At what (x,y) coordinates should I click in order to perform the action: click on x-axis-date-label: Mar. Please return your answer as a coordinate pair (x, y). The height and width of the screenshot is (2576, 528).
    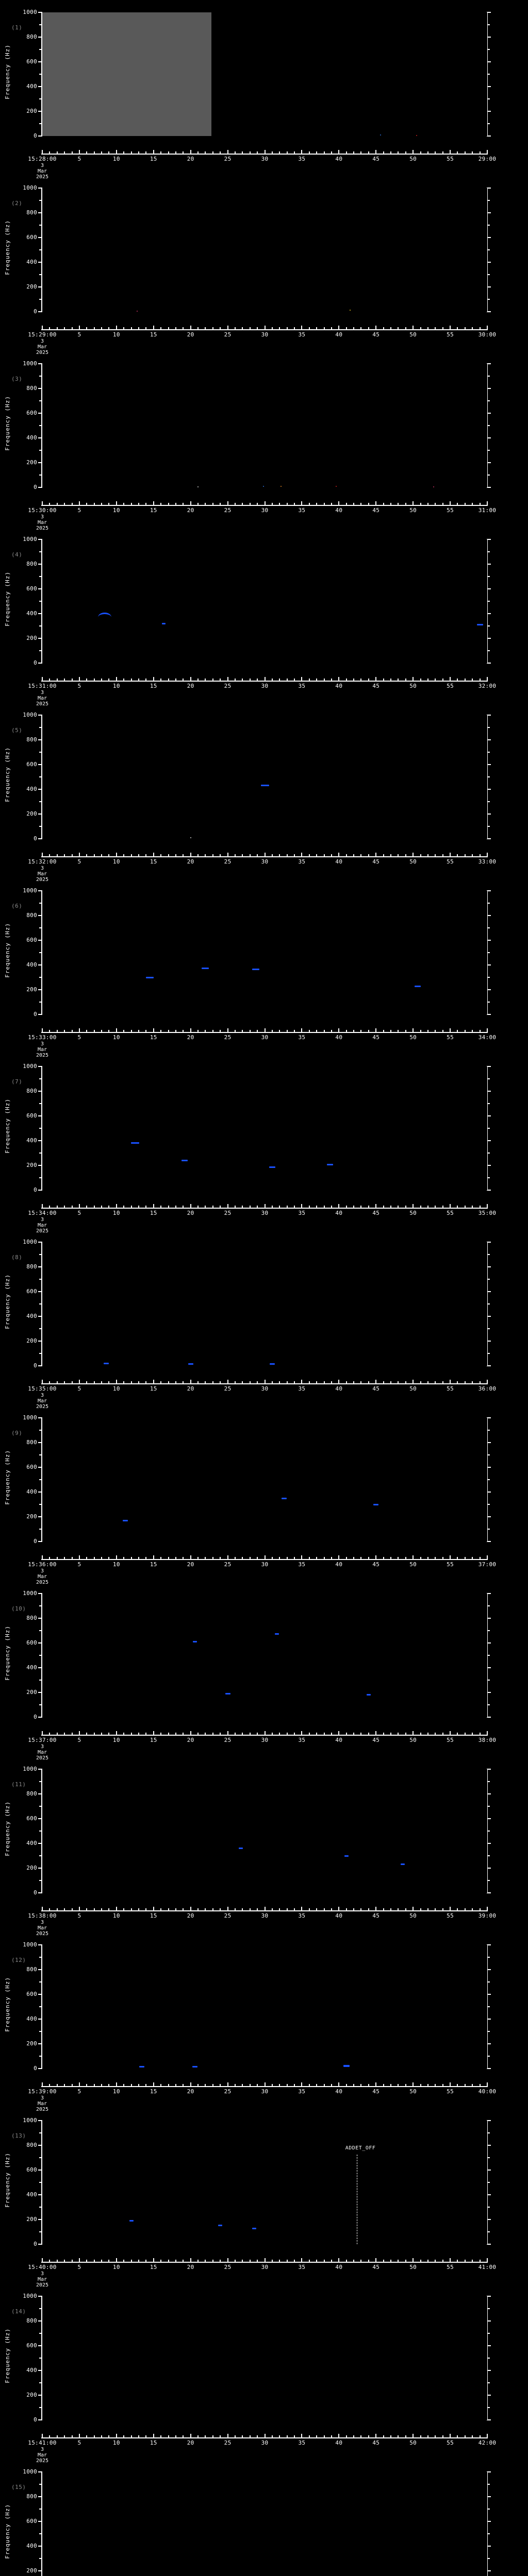
    Looking at the image, I should click on (42, 1050).